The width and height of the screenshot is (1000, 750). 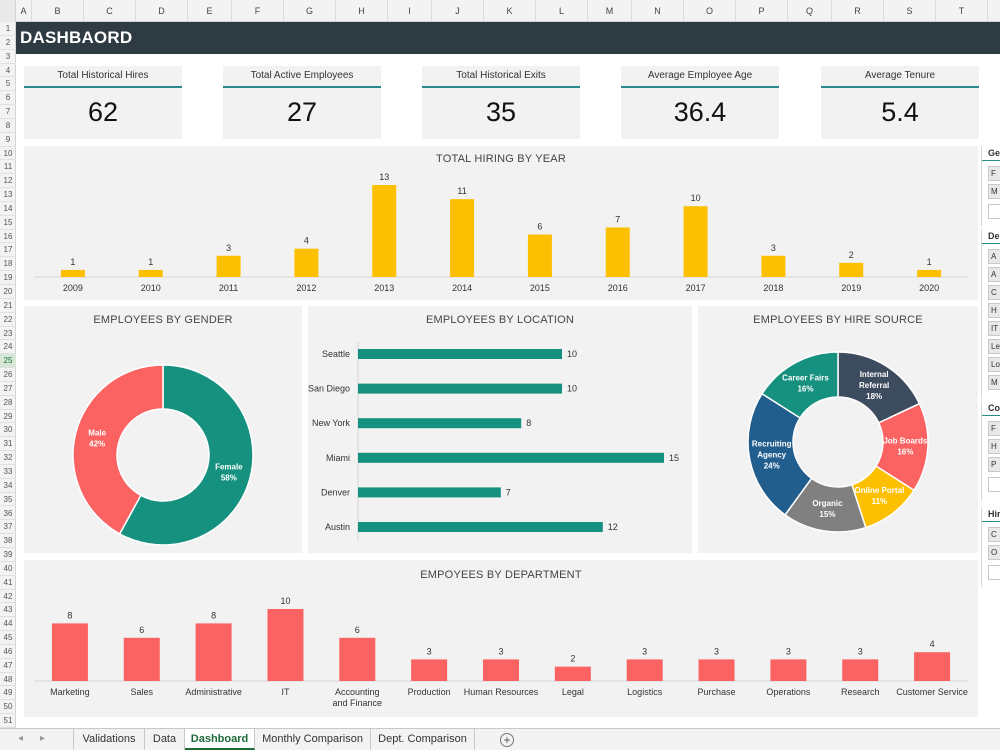 I want to click on gender-slicer: Ge F M, so click(x=990, y=186).